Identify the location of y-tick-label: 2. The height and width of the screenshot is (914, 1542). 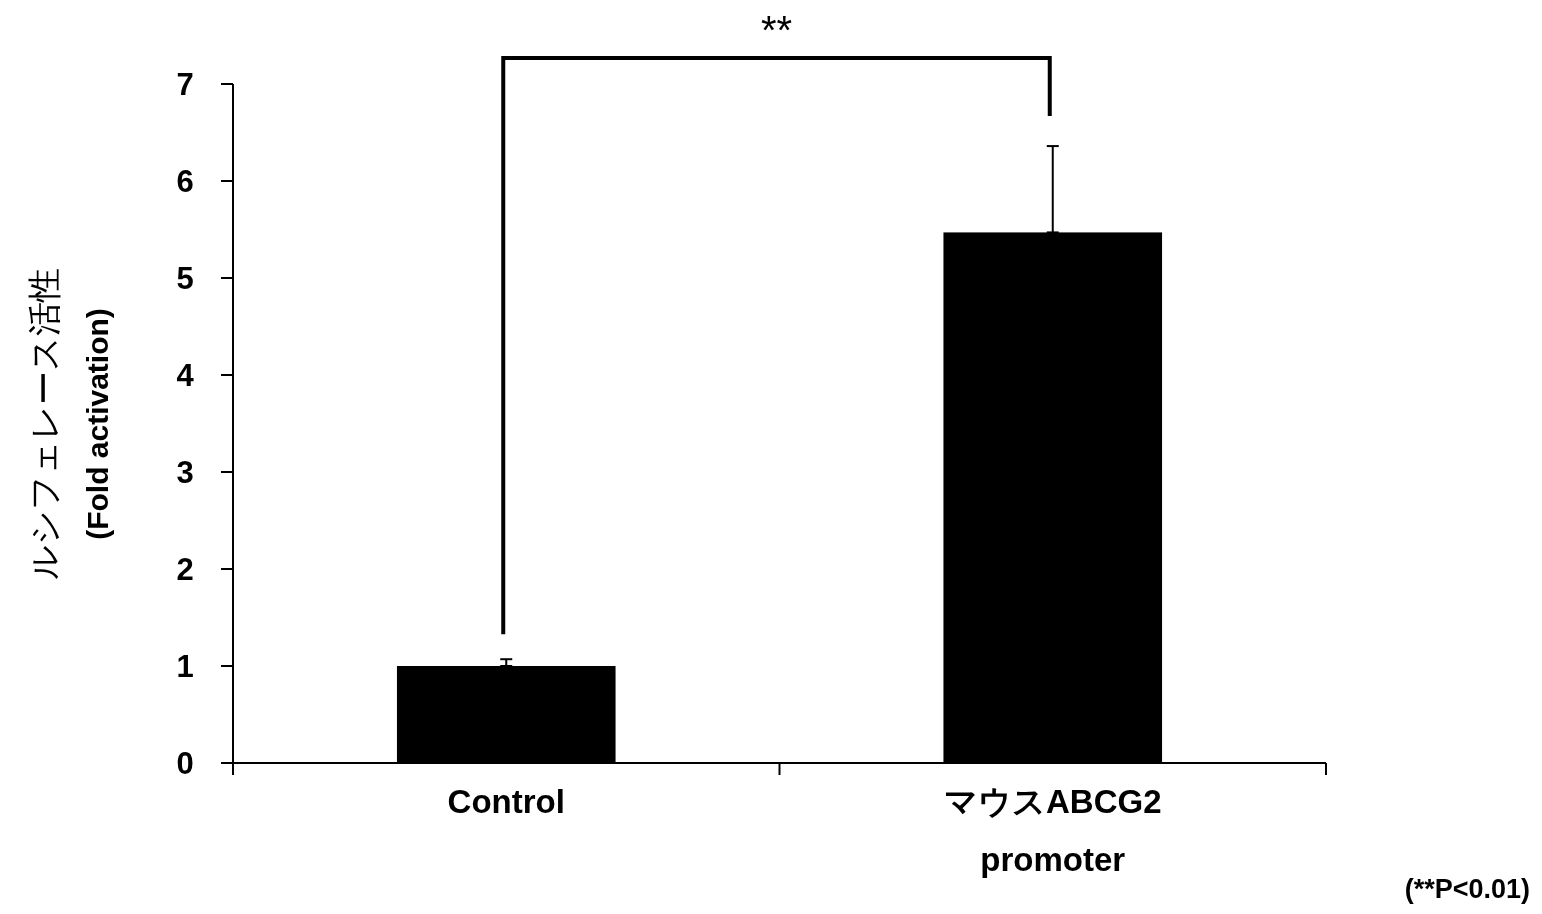
(185, 569).